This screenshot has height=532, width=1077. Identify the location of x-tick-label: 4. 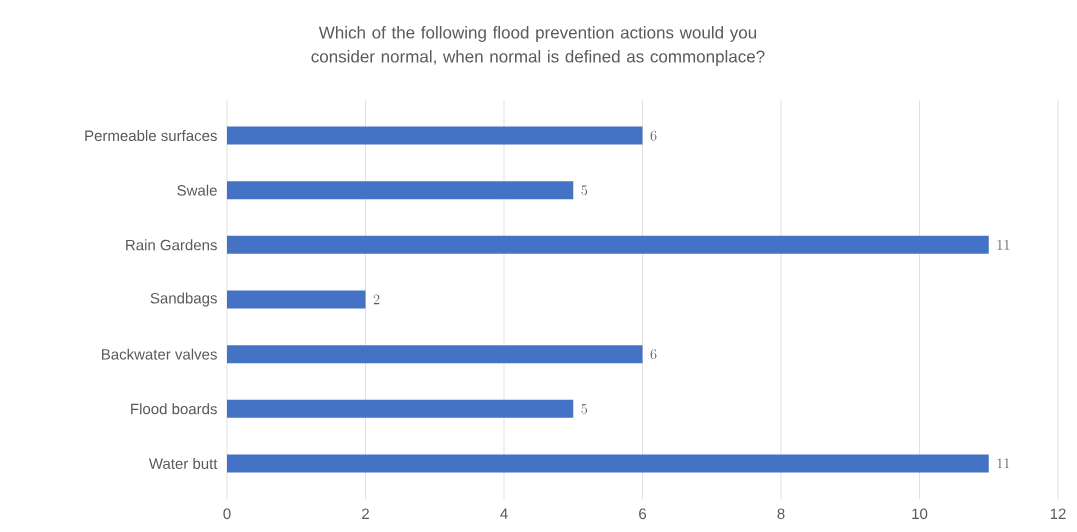
(504, 513).